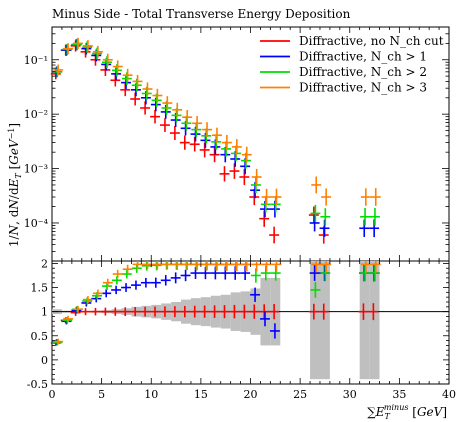  I want to click on y-tick-label: 10⁻¹, so click(36, 60).